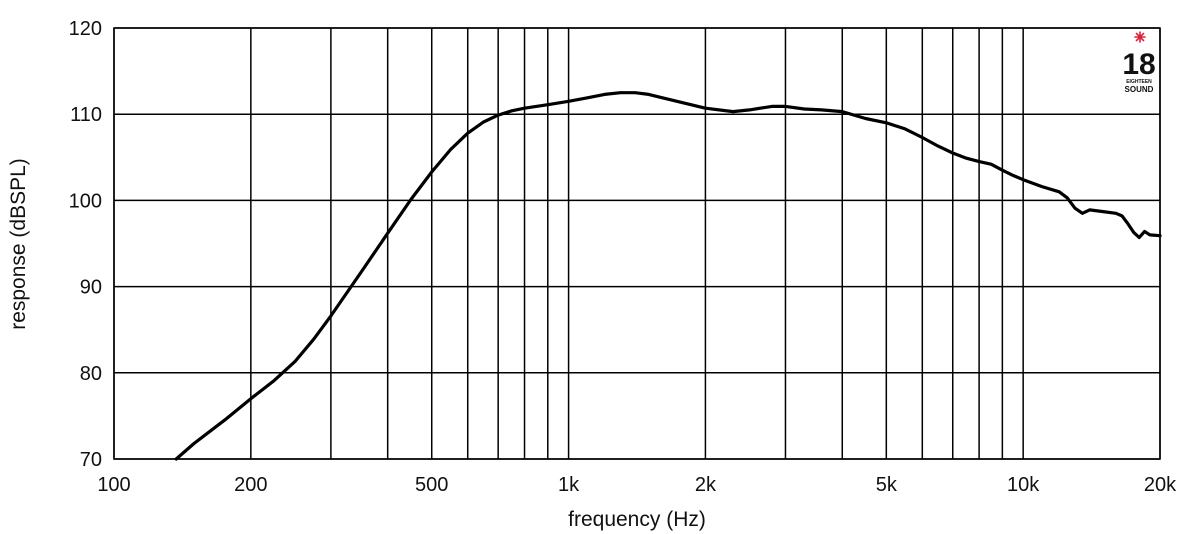 The image size is (1200, 534). Describe the element at coordinates (569, 485) in the screenshot. I see `x-tick-label: 1k` at that location.